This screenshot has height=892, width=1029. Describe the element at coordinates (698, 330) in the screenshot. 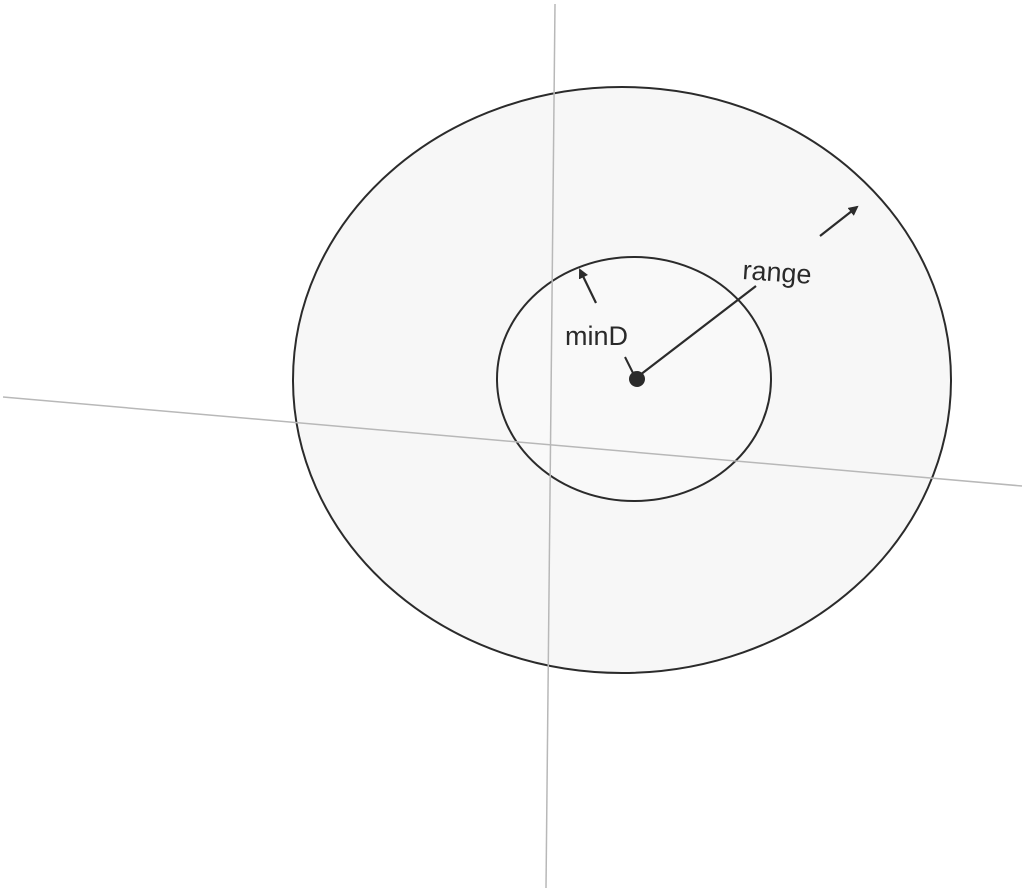

I see `range-radius-line` at that location.